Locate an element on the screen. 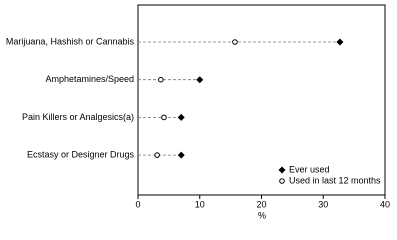 The height and width of the screenshot is (240, 397). x-tick-label: 40 is located at coordinates (385, 204).